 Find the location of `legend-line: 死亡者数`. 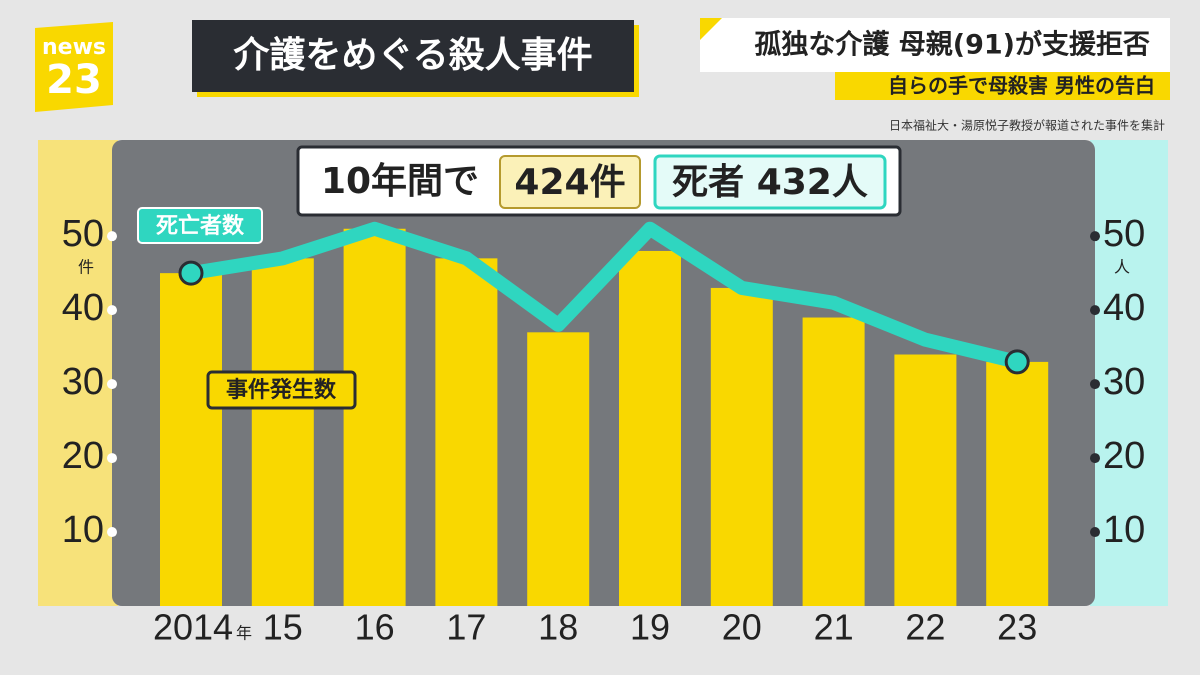

legend-line: 死亡者数 is located at coordinates (200, 226).